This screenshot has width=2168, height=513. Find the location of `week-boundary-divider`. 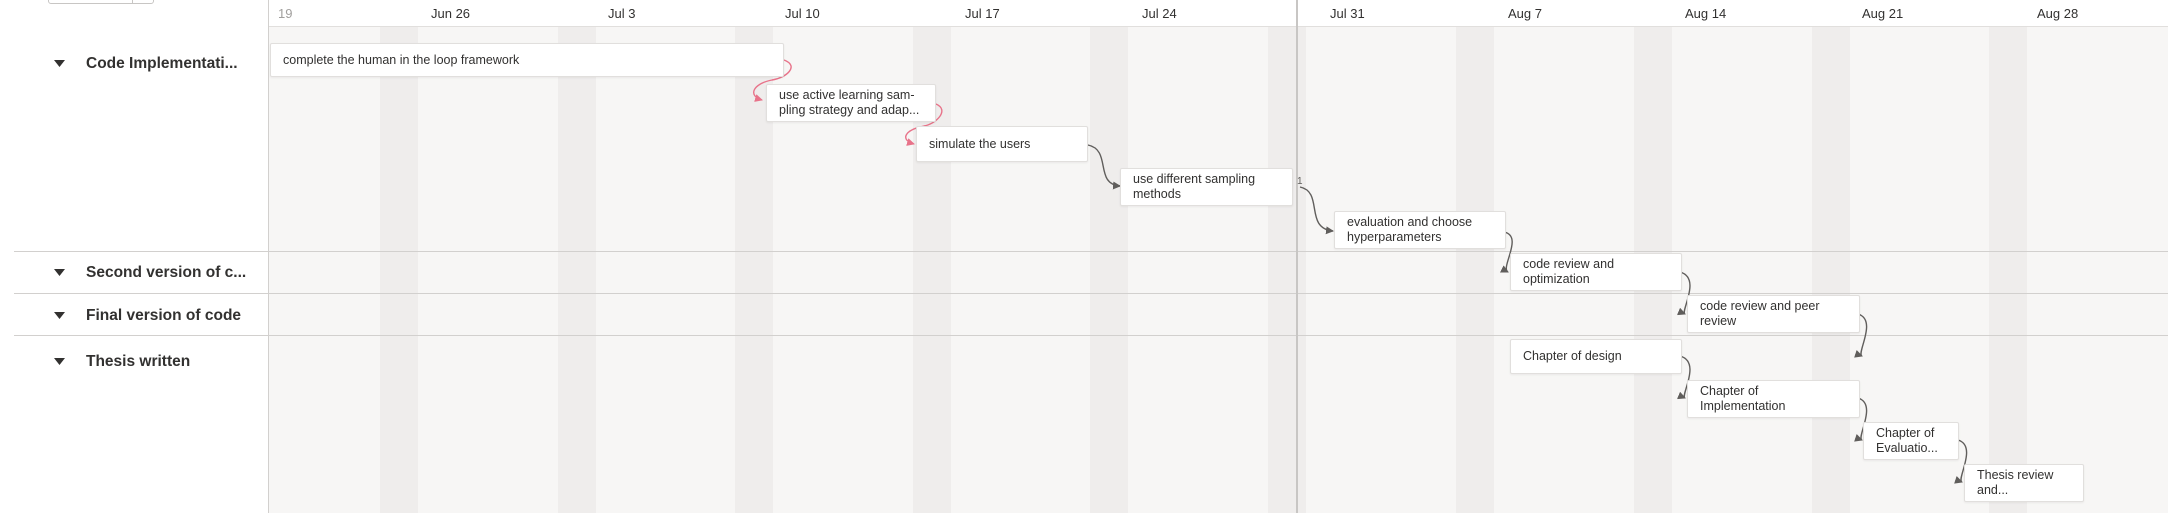

week-boundary-divider is located at coordinates (1297, 256).